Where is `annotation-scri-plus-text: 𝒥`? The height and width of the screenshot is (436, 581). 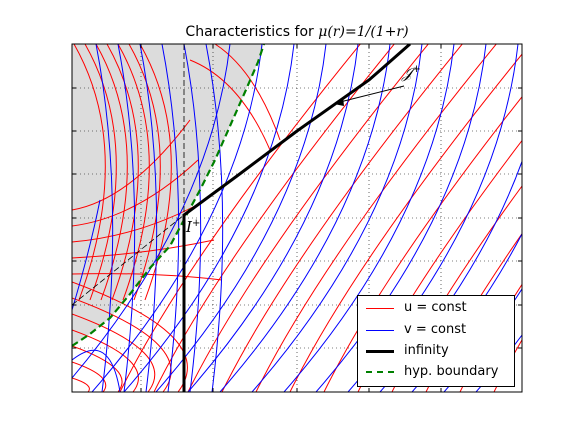
annotation-scri-plus-text: 𝒥 is located at coordinates (407, 73).